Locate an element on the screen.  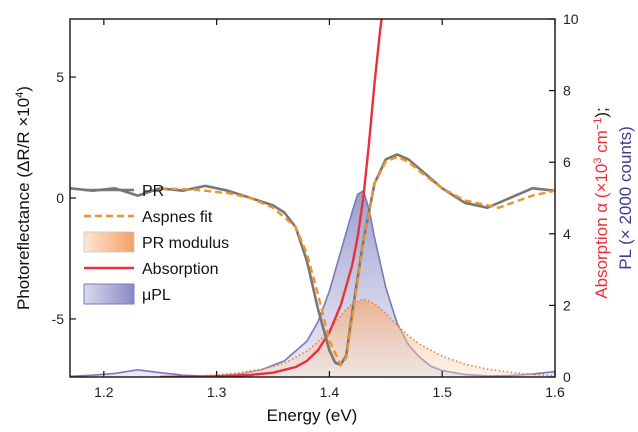
y-axis-label-left-end: ) is located at coordinates (23, 89).